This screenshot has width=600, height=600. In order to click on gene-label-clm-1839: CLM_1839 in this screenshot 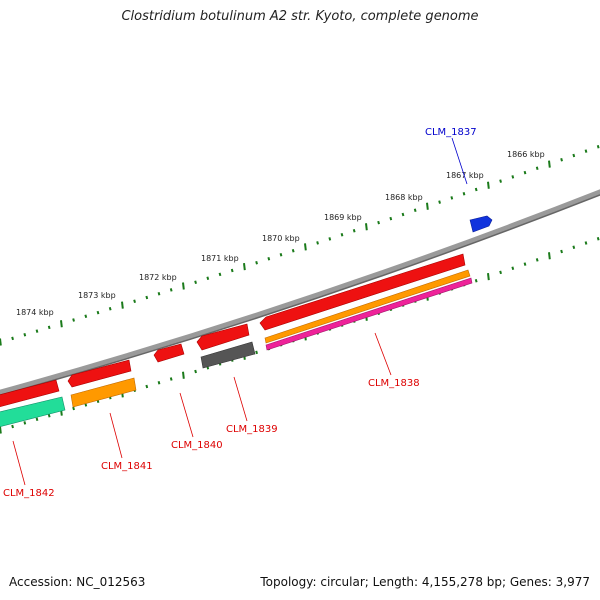, I will do `click(252, 429)`.